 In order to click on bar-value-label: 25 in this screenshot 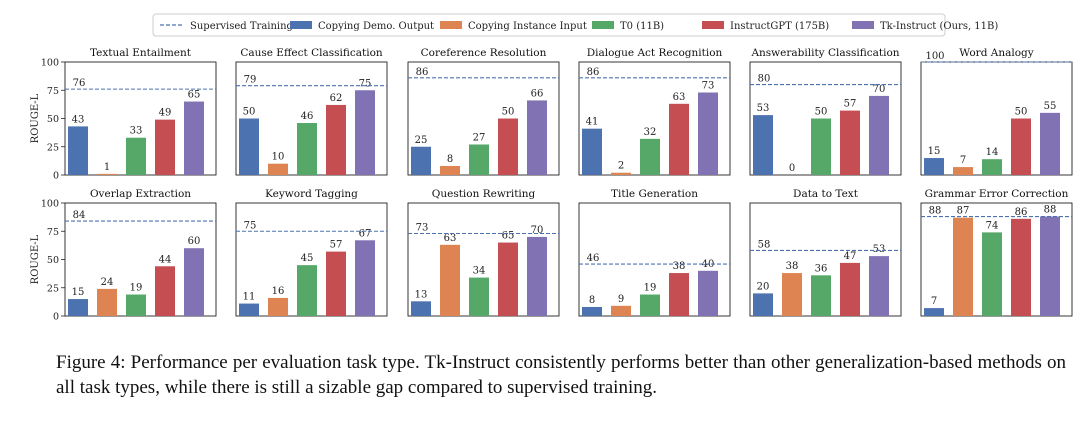, I will do `click(421, 140)`.